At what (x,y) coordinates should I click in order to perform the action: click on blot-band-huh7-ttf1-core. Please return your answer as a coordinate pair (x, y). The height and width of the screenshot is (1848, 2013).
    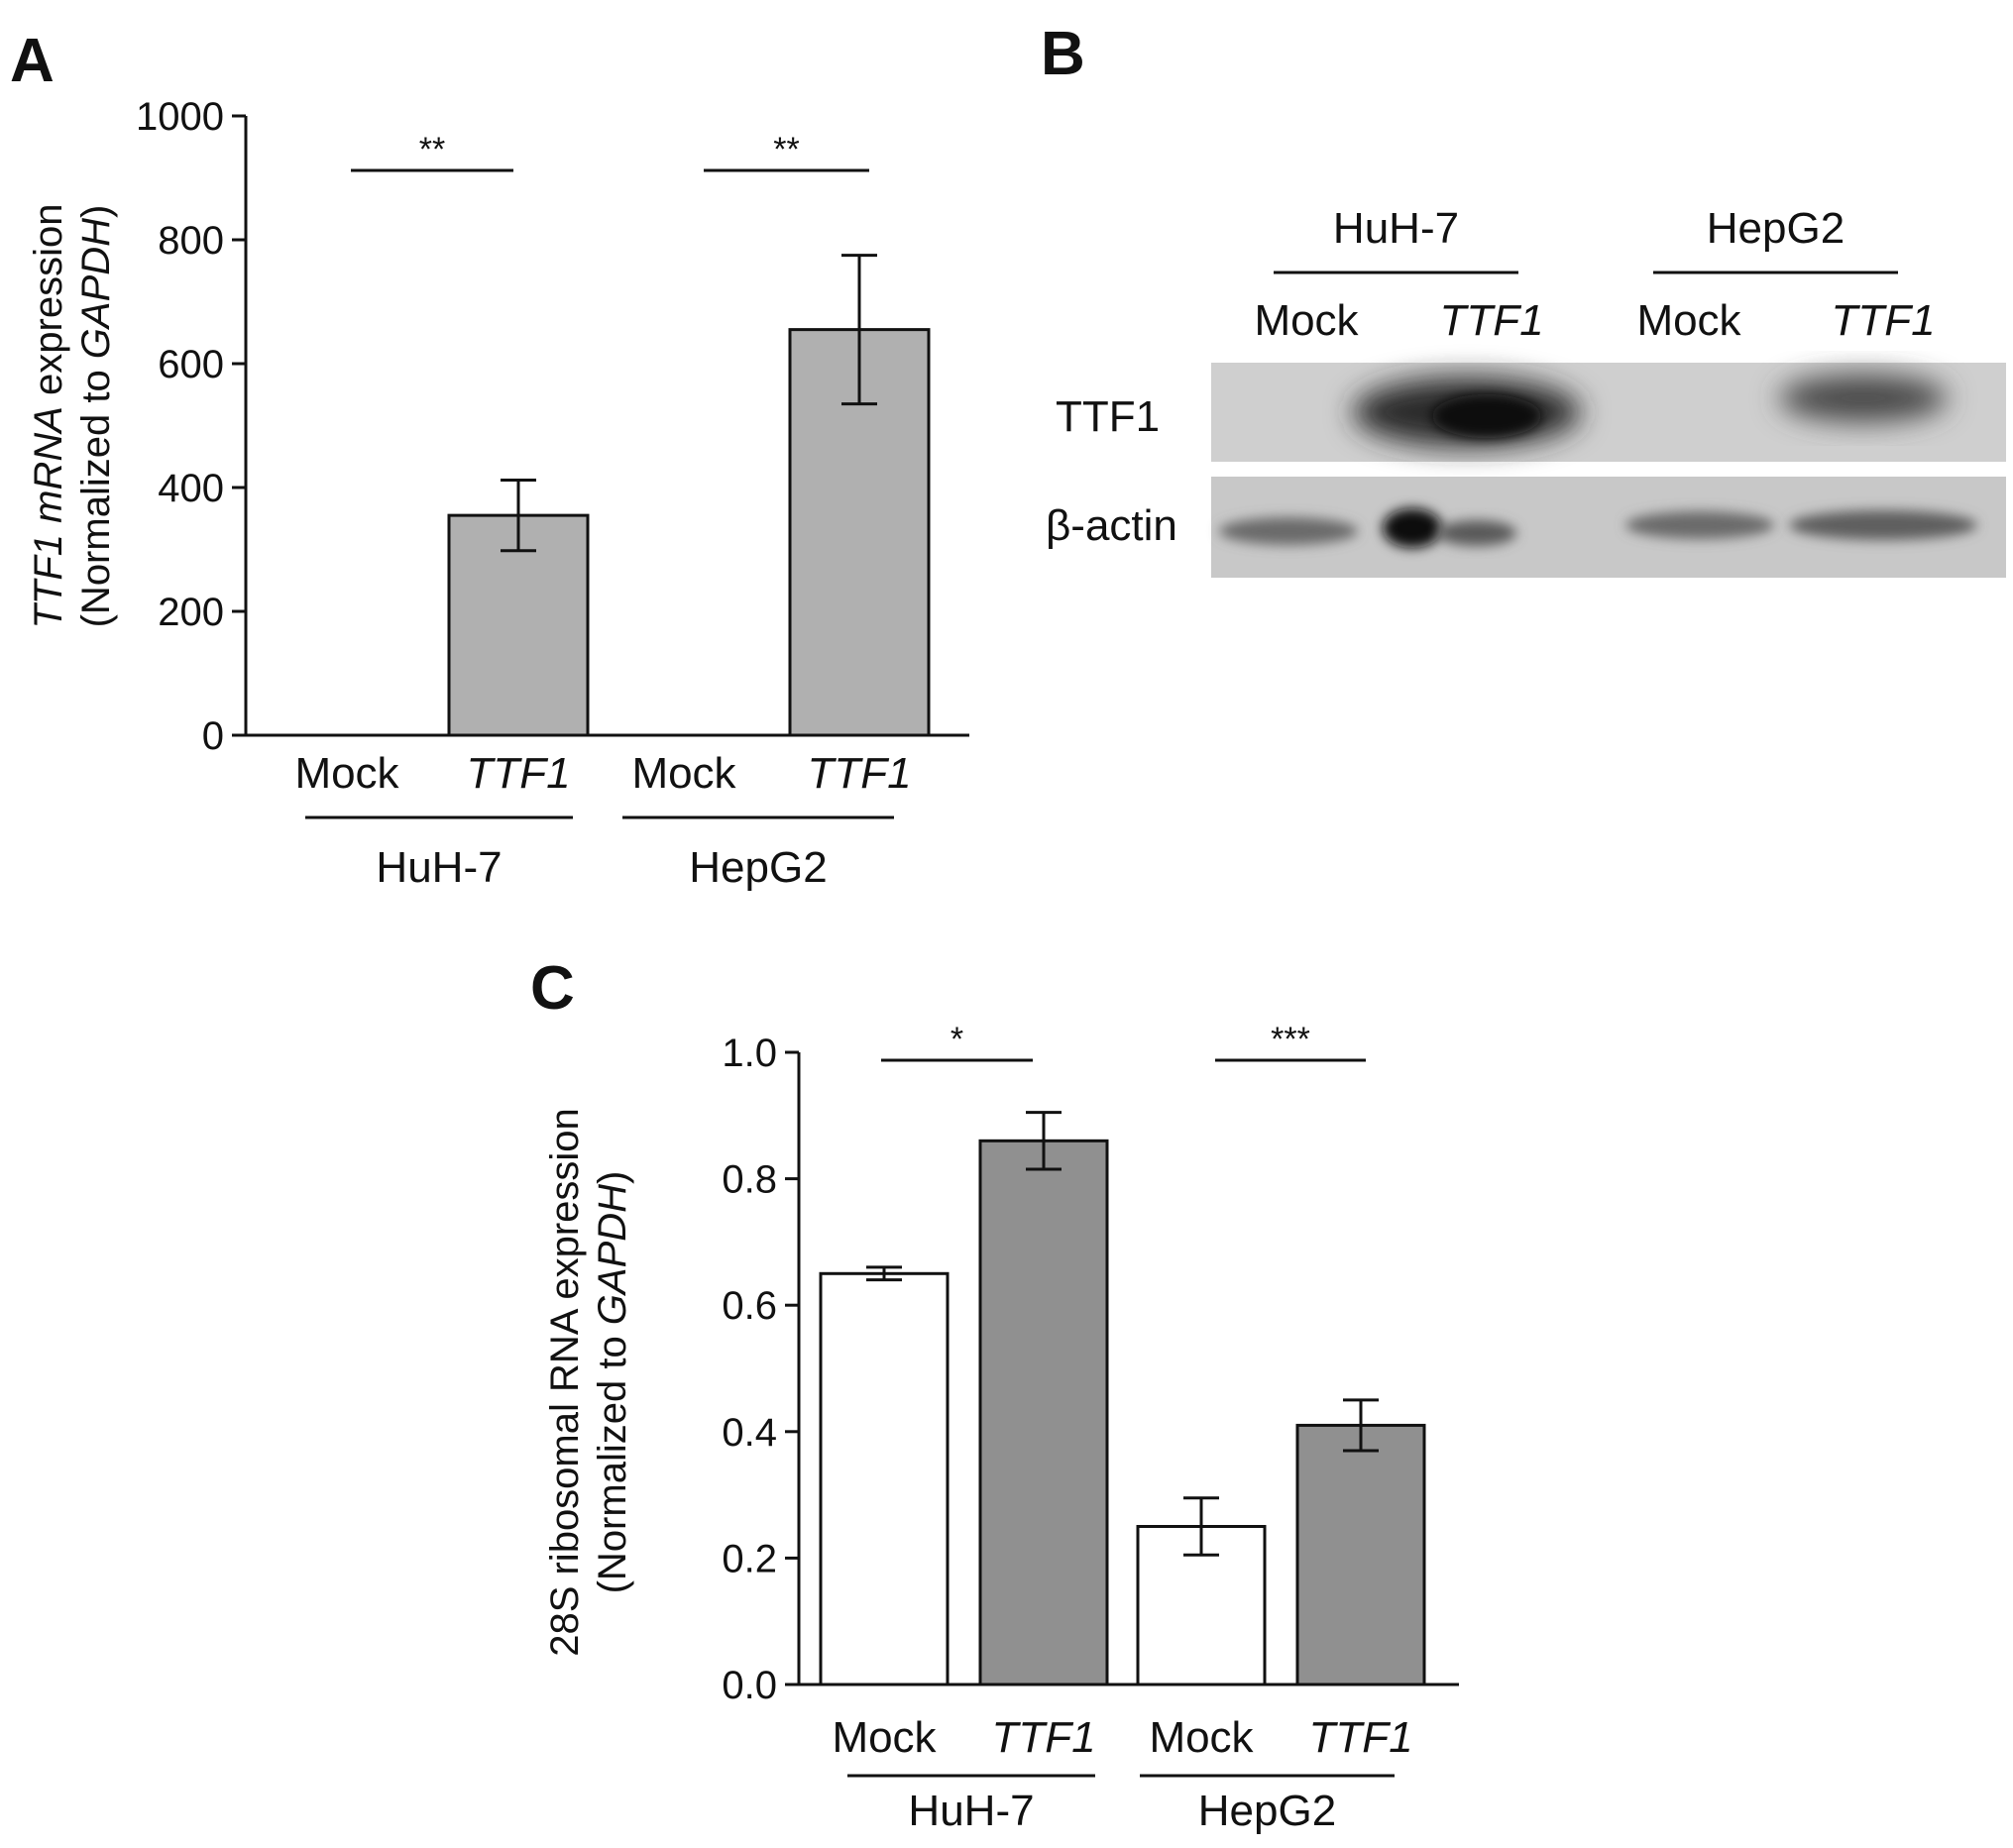
    Looking at the image, I should click on (1487, 416).